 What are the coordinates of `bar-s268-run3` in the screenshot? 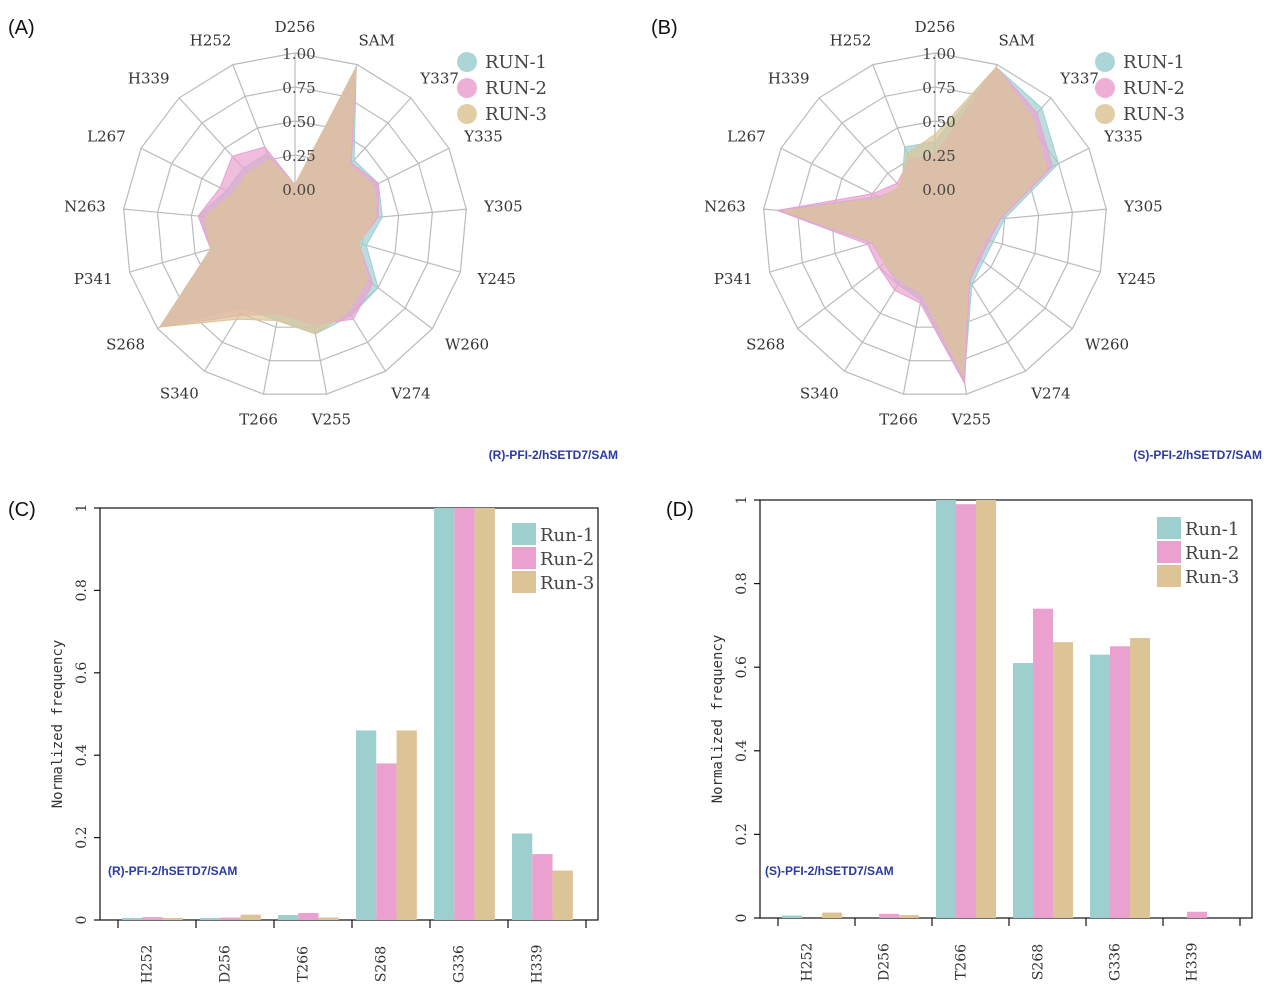 It's located at (406, 825).